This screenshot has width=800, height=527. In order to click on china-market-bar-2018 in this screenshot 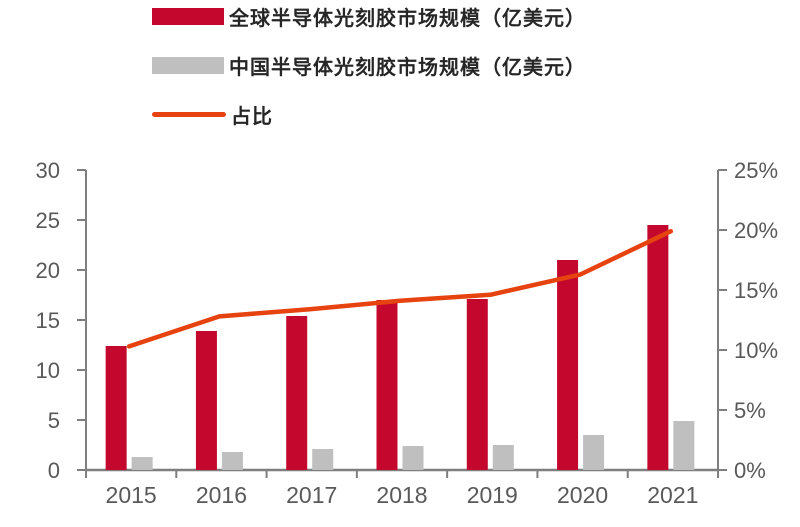, I will do `click(413, 458)`.